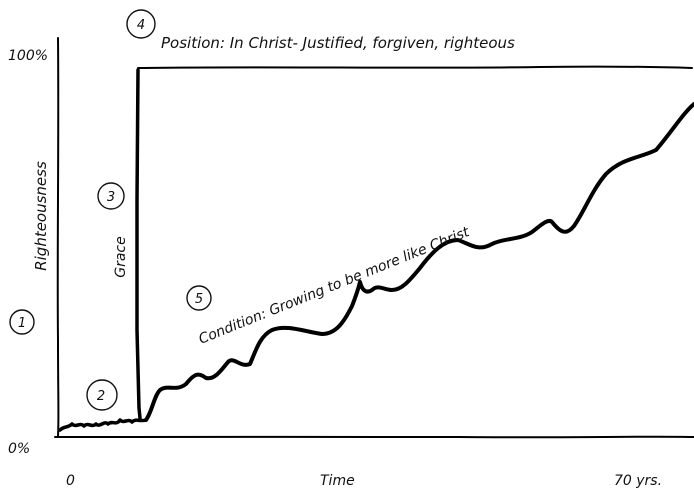 Image resolution: width=694 pixels, height=489 pixels. I want to click on x-axis-end-label: 70 yrs., so click(638, 481).